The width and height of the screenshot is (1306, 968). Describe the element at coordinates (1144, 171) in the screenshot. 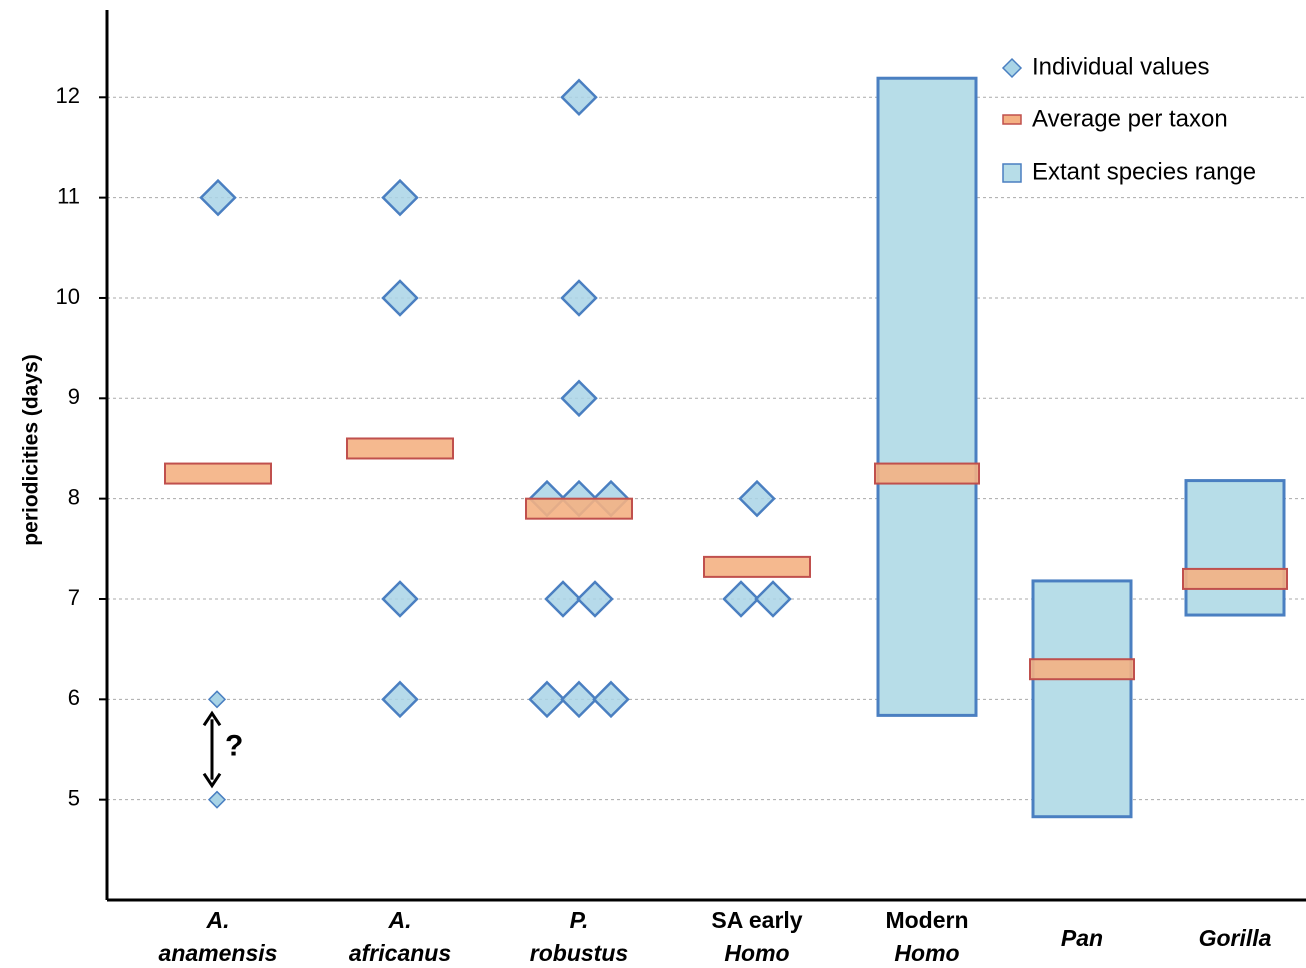

I see `legend-label: Extant species range` at that location.